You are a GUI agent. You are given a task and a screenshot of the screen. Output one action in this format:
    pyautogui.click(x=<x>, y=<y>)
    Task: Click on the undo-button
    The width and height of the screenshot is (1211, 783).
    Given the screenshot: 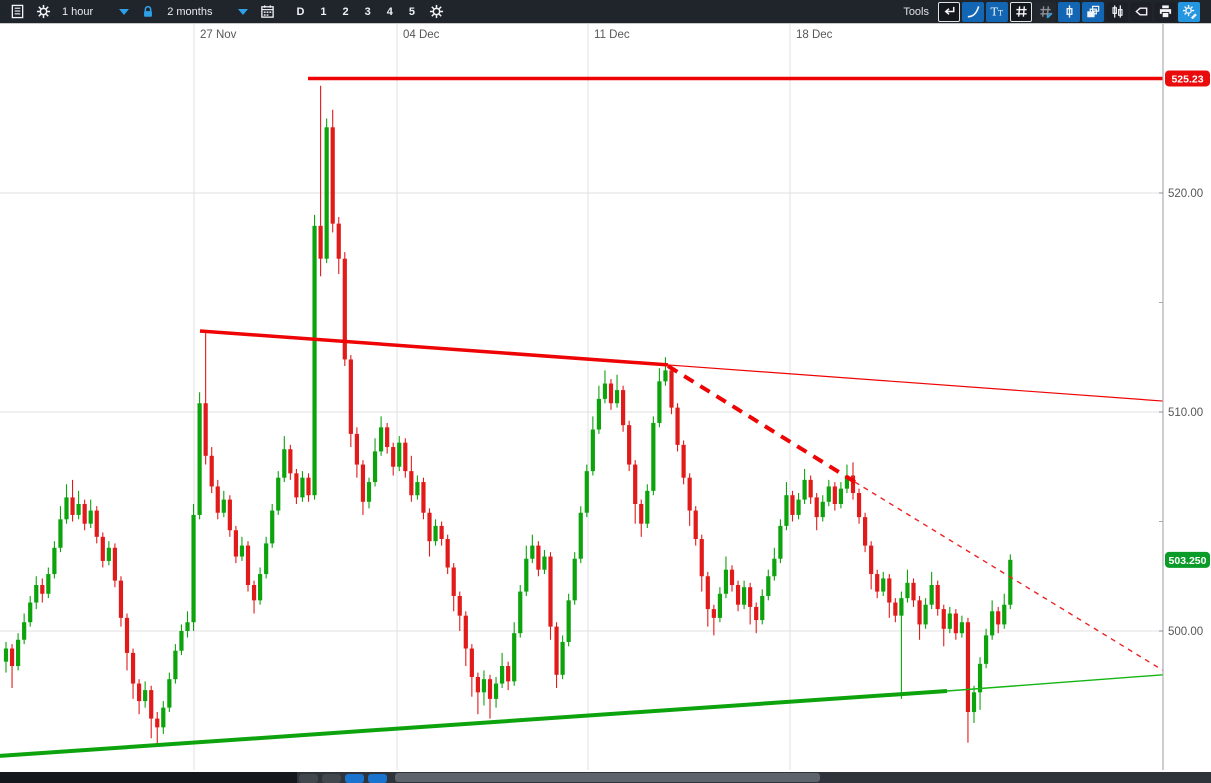 What is the action you would take?
    pyautogui.click(x=949, y=11)
    